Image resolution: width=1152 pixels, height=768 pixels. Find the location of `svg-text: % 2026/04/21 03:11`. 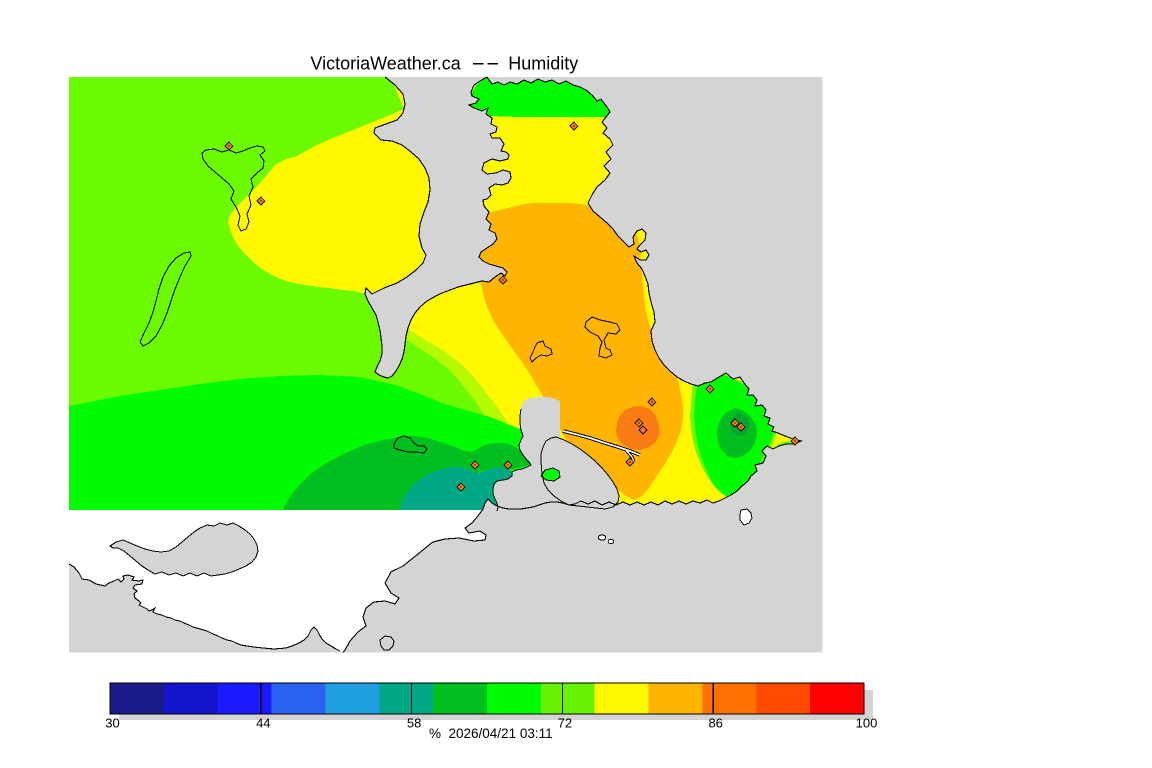

svg-text: % 2026/04/21 03:11 is located at coordinates (491, 733).